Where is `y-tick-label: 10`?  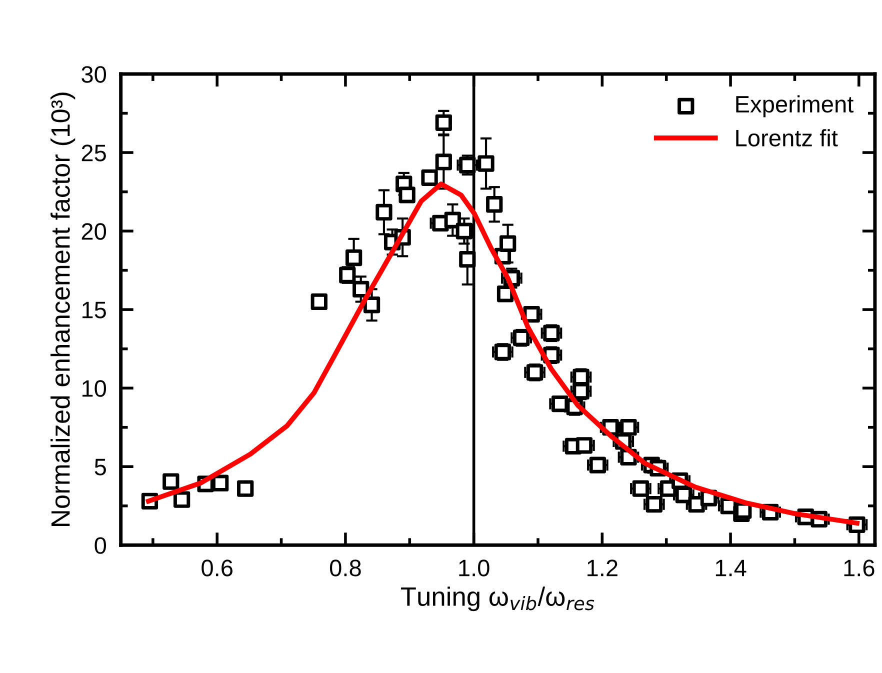
y-tick-label: 10 is located at coordinates (94, 388).